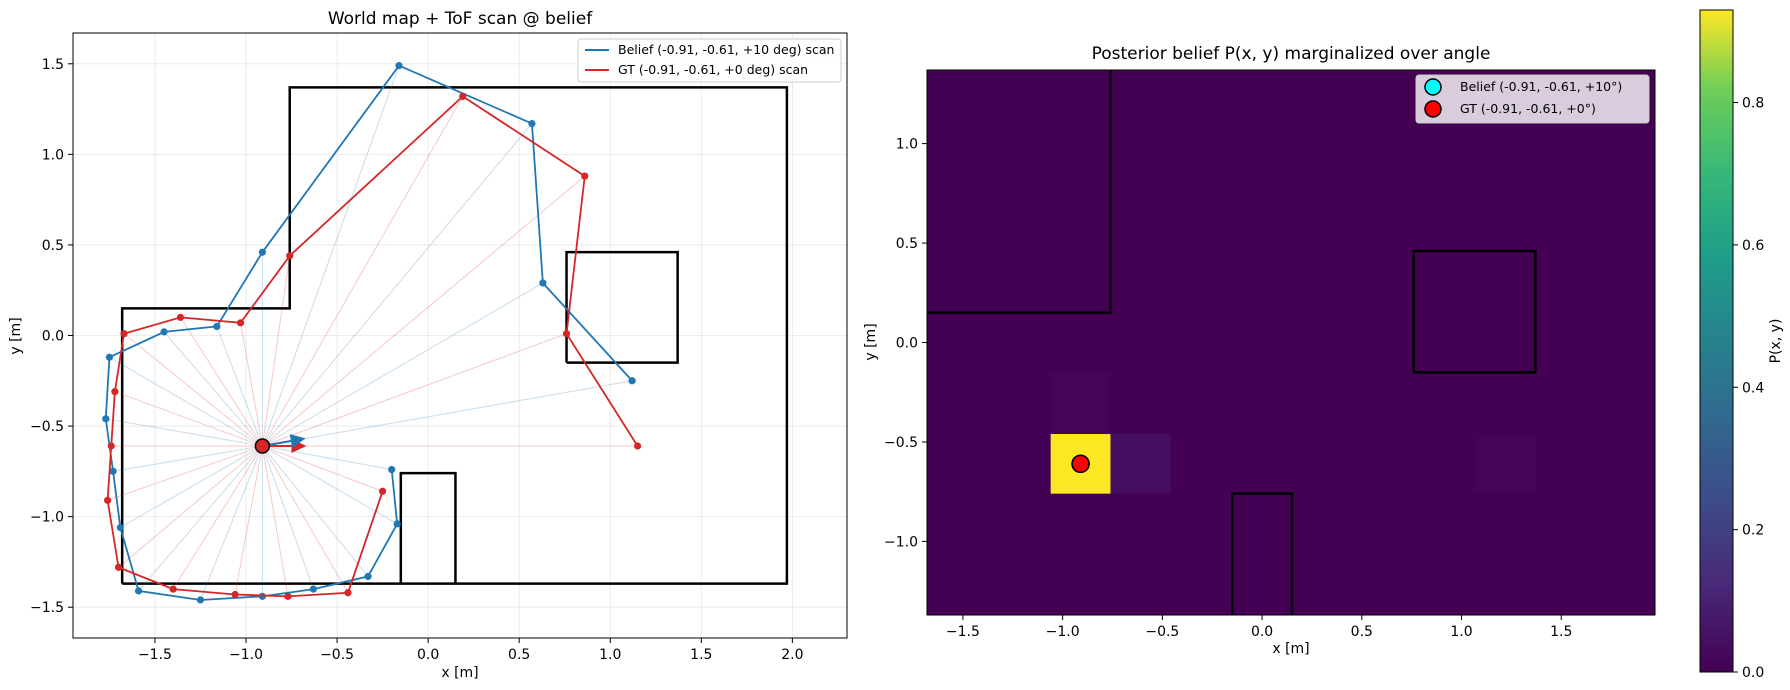 The image size is (1790, 690). Describe the element at coordinates (47, 518) in the screenshot. I see `left-y-tick-label: −1.0` at that location.